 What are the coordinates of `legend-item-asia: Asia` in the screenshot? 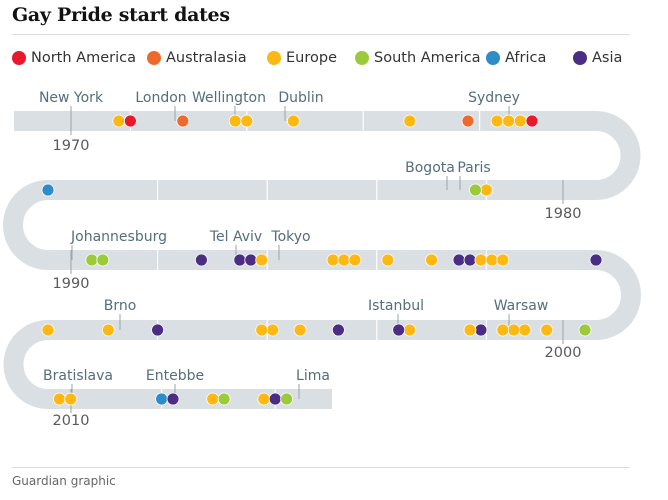 It's located at (597, 58).